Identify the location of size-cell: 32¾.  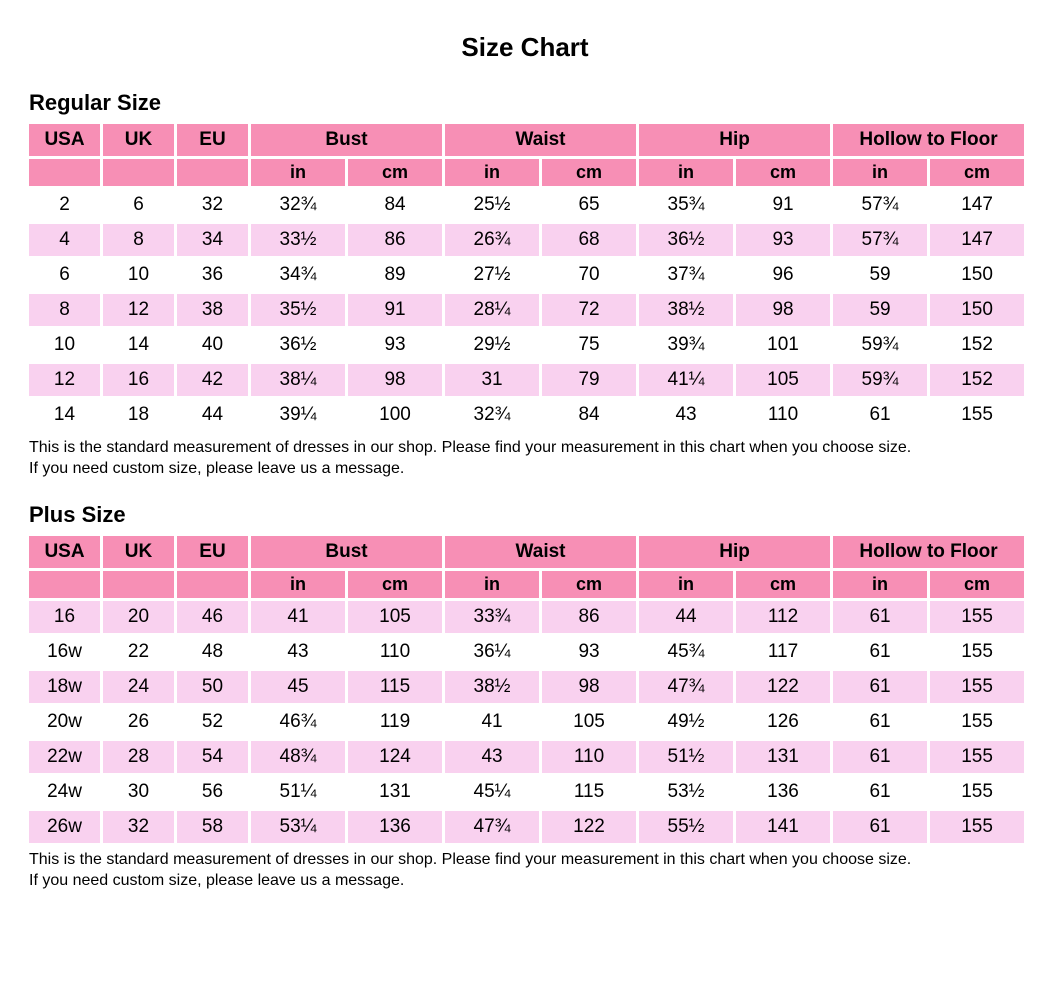
(492, 415).